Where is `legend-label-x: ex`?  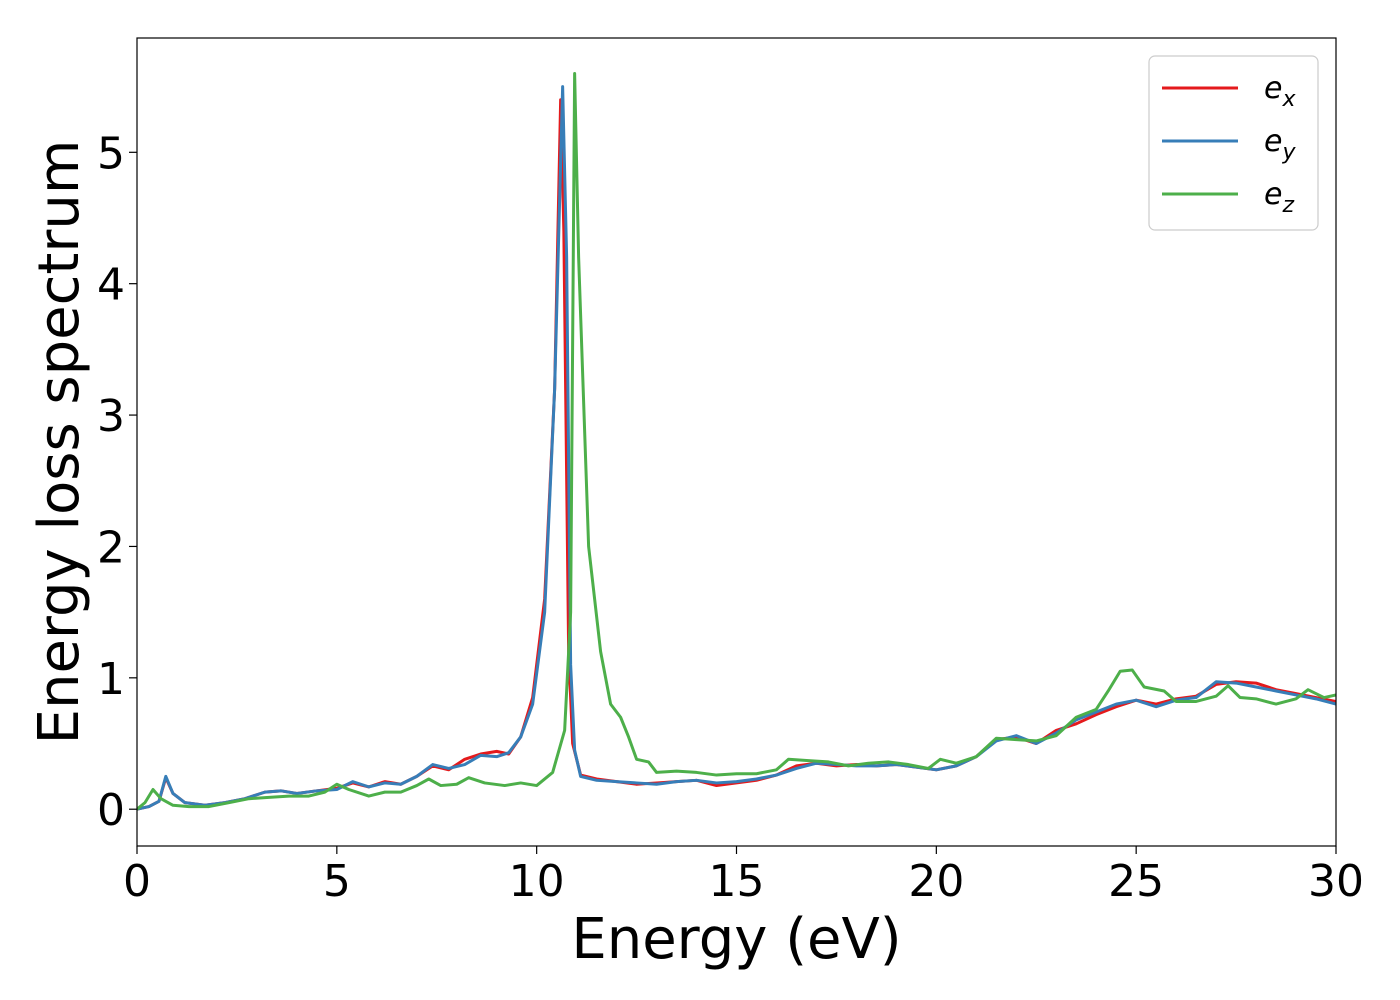 legend-label-x: ex is located at coordinates (1280, 91).